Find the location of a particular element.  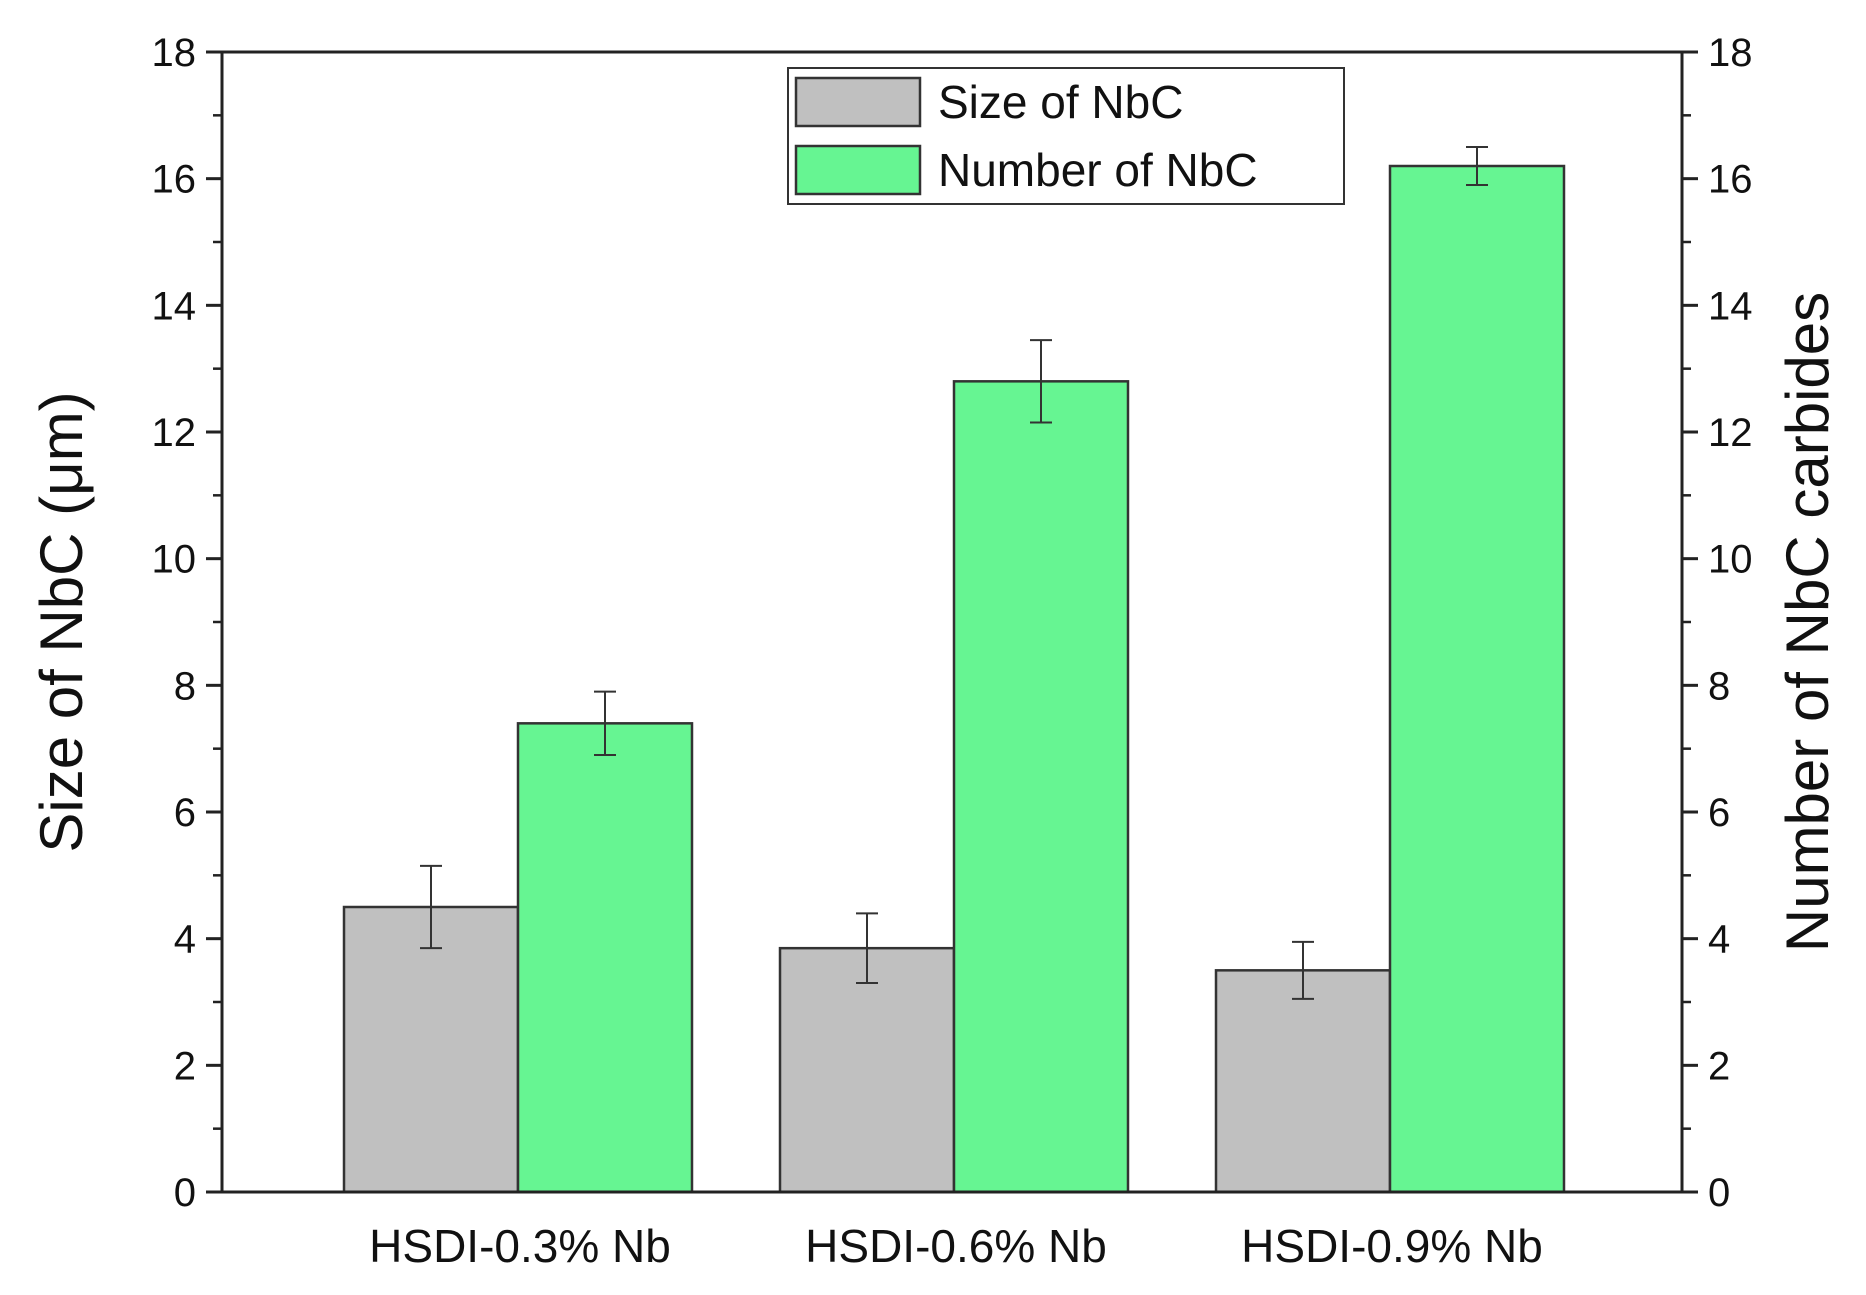

legend: Size of NbC Number of NbC is located at coordinates (1066, 136).